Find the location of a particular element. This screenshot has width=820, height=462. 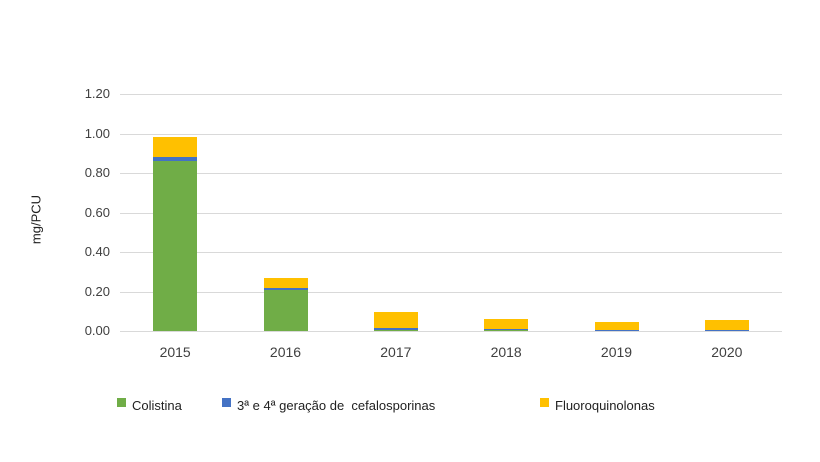

bar-2016 is located at coordinates (285, 304).